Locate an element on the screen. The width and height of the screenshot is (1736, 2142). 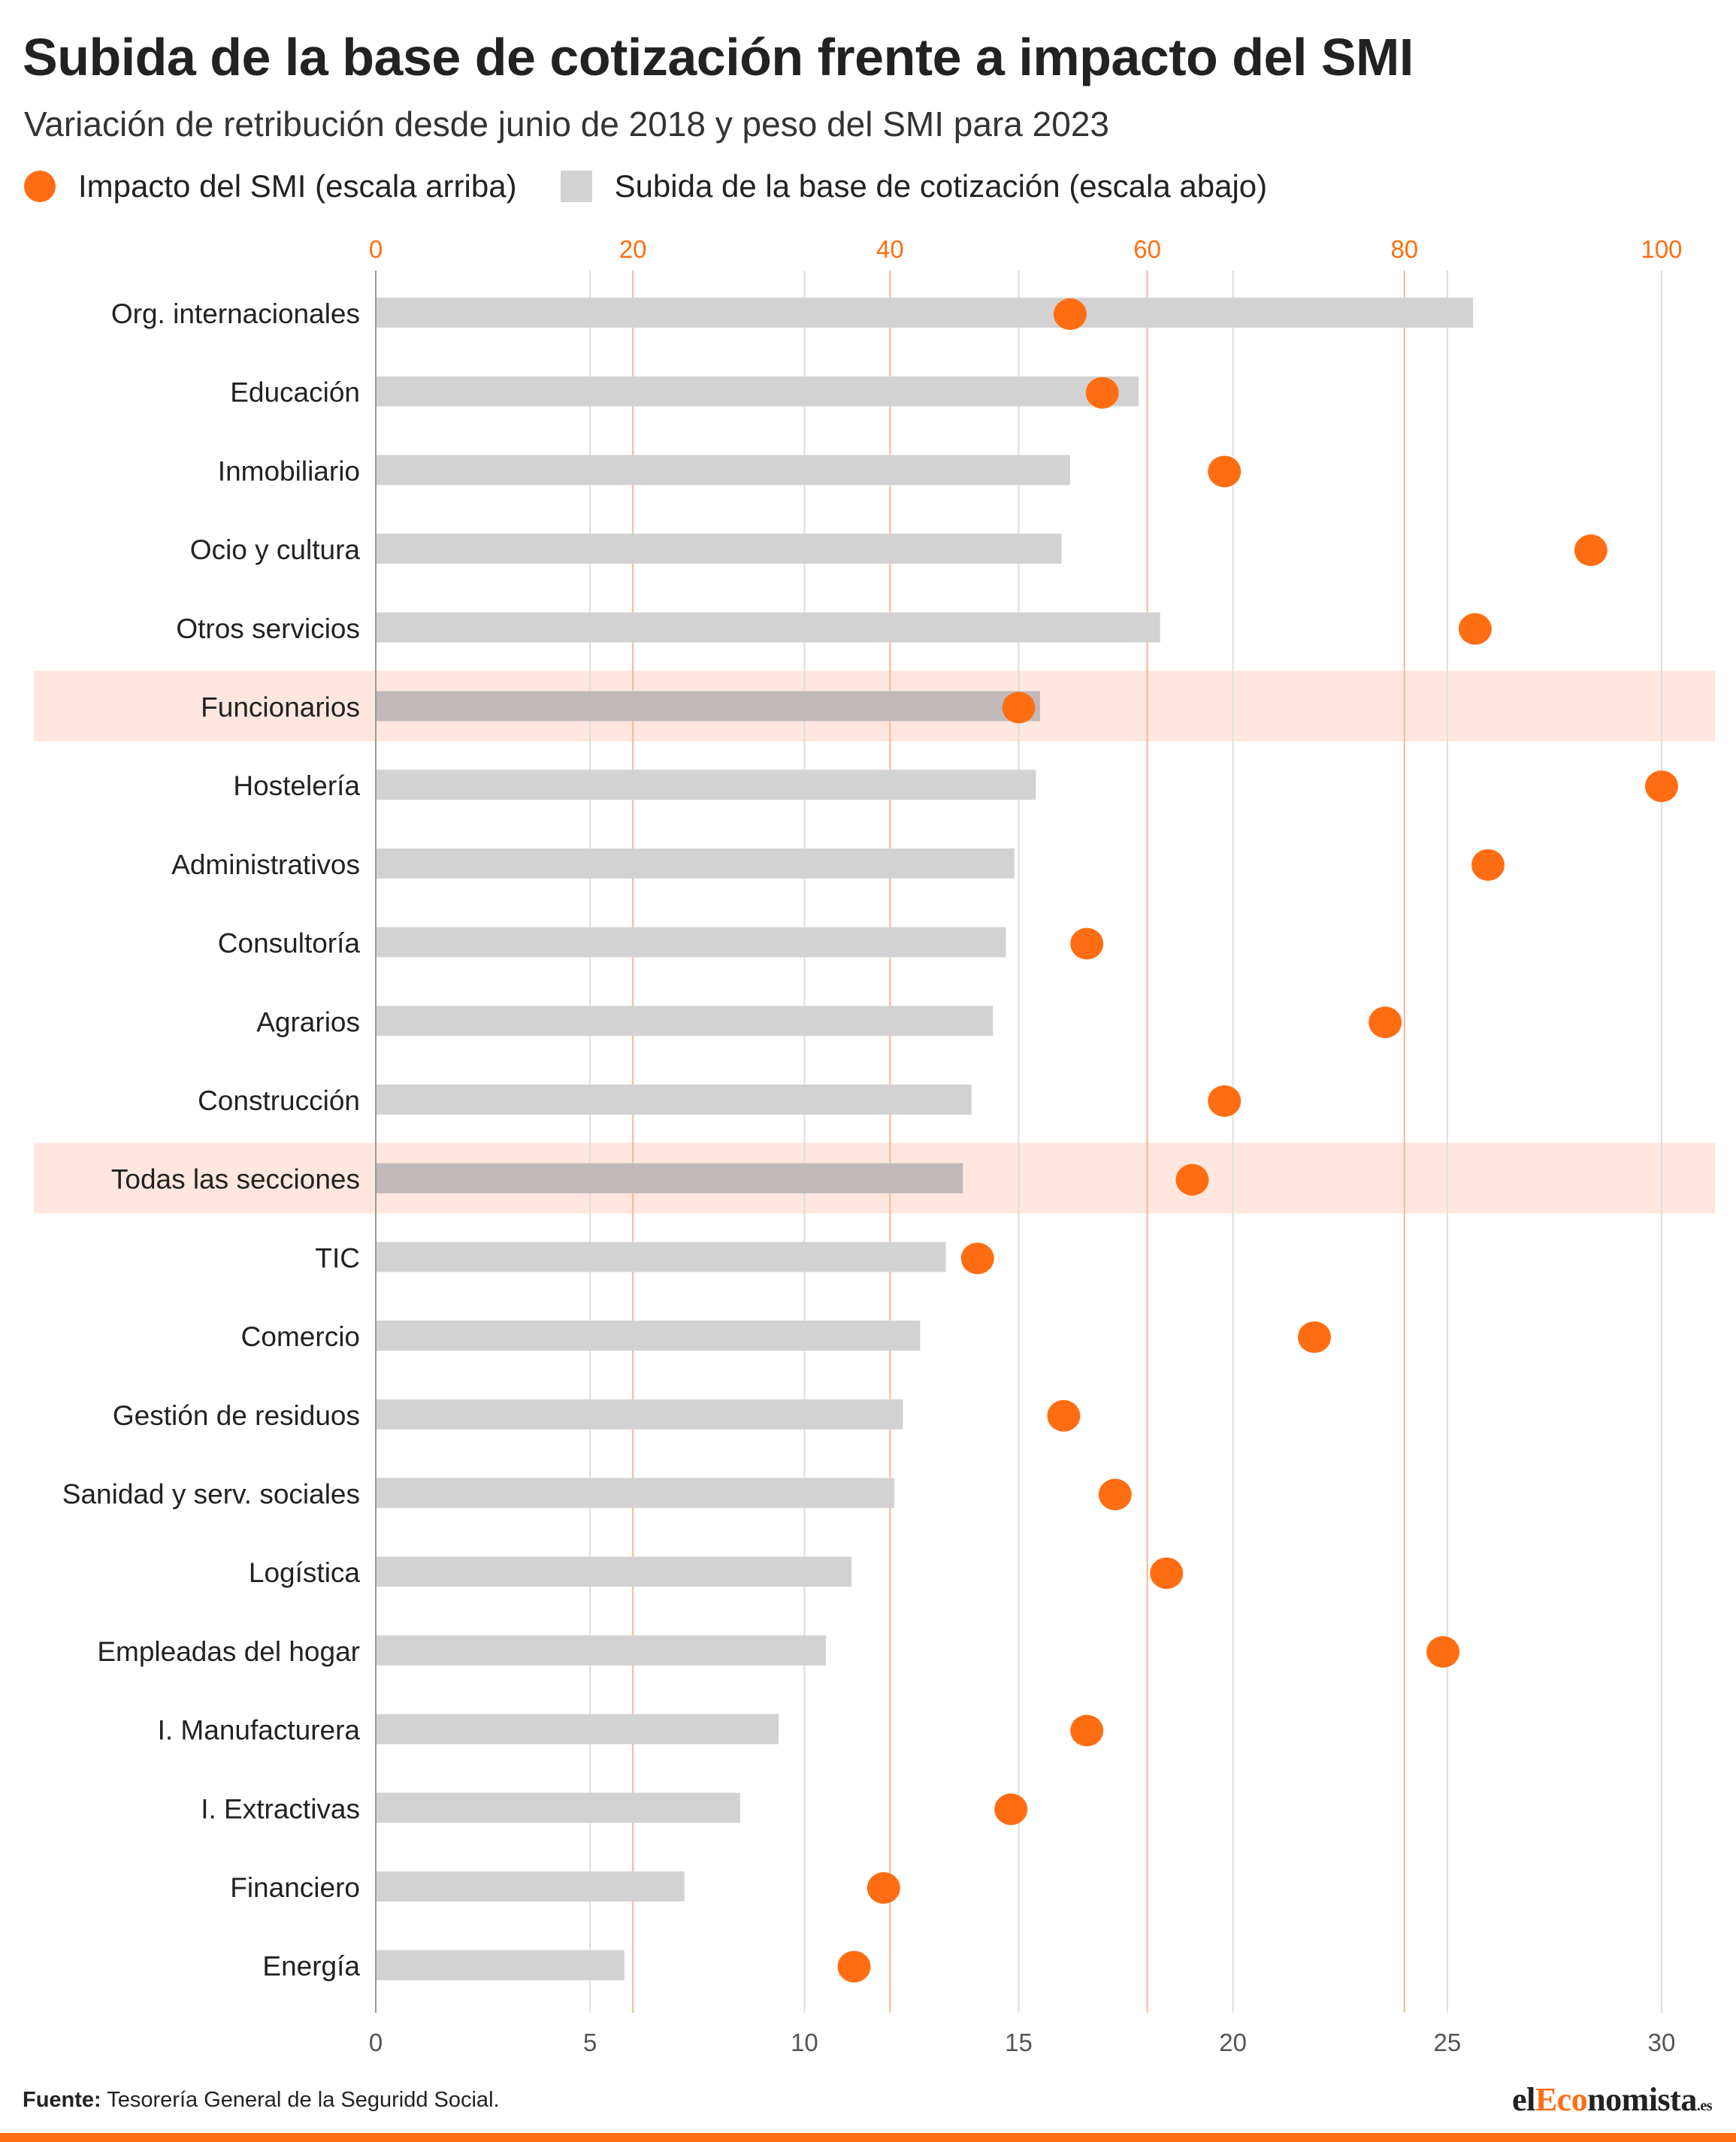
category-label: Consultoría is located at coordinates (289, 943).